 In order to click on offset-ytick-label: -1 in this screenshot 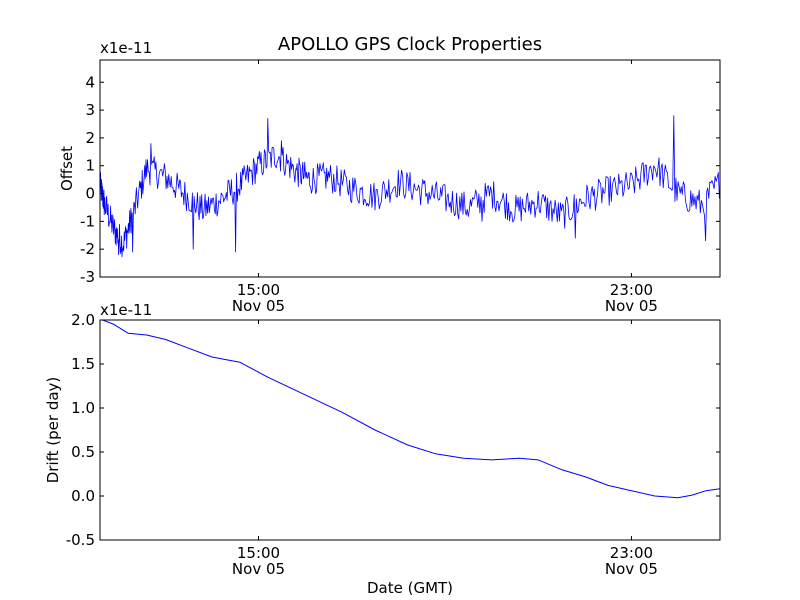, I will do `click(87, 221)`.